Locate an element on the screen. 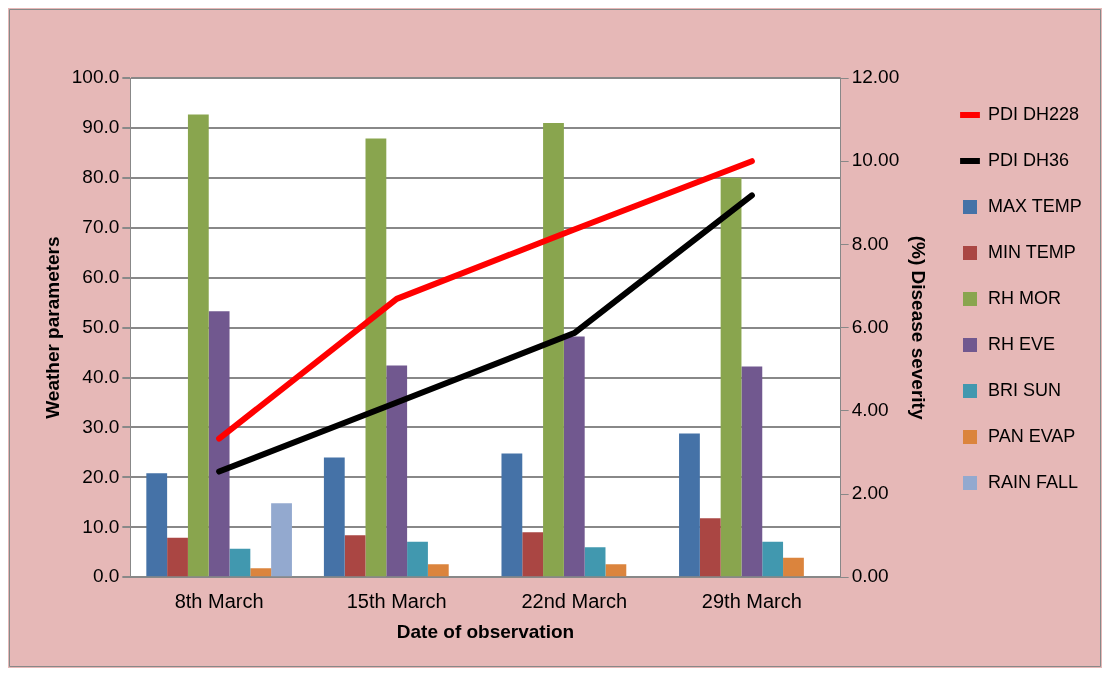 This screenshot has height=677, width=1110. x-tick-label: 15th March is located at coordinates (396, 600).